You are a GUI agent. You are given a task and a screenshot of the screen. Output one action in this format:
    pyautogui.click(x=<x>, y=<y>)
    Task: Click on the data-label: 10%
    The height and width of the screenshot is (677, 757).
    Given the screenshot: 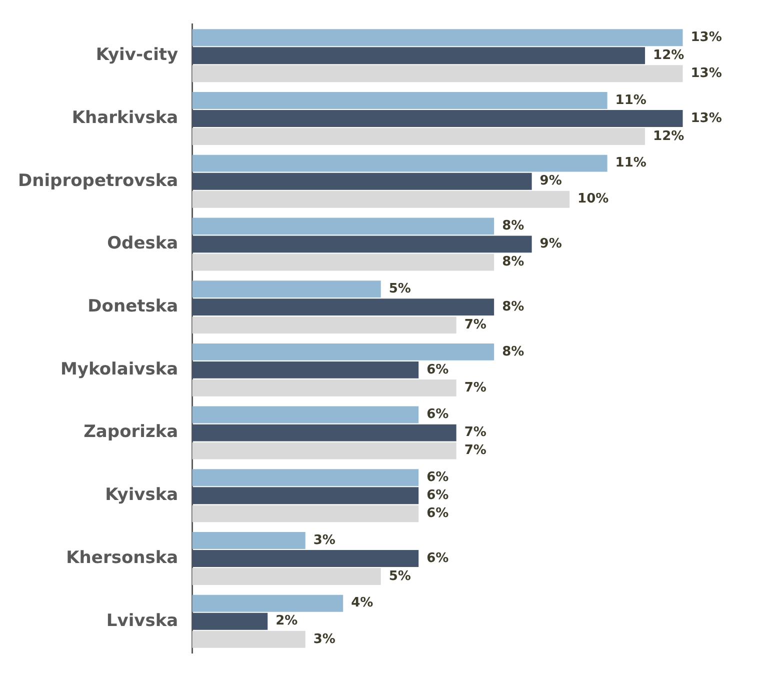 What is the action you would take?
    pyautogui.click(x=593, y=199)
    